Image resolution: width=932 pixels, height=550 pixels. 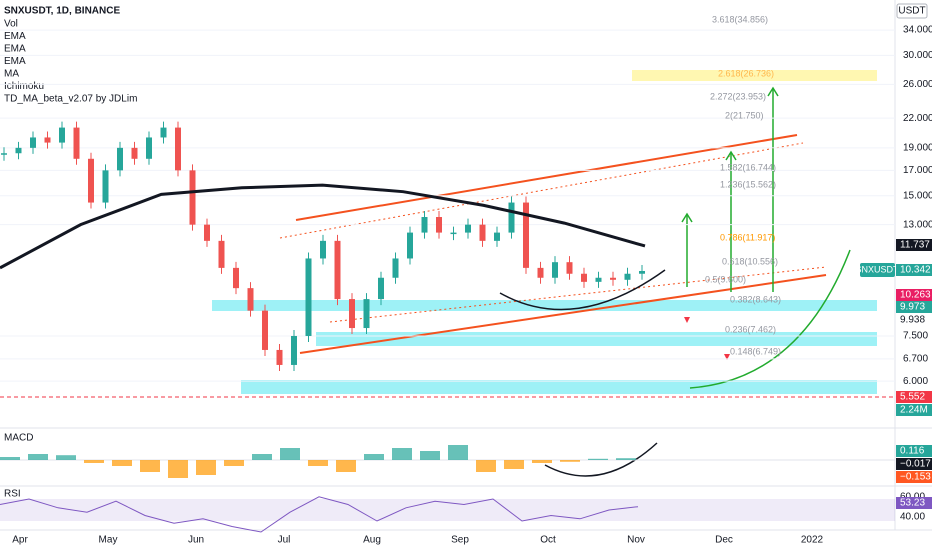 What do you see at coordinates (725, 279) in the screenshot?
I see `fib-label: 0.5(9.600)` at bounding box center [725, 279].